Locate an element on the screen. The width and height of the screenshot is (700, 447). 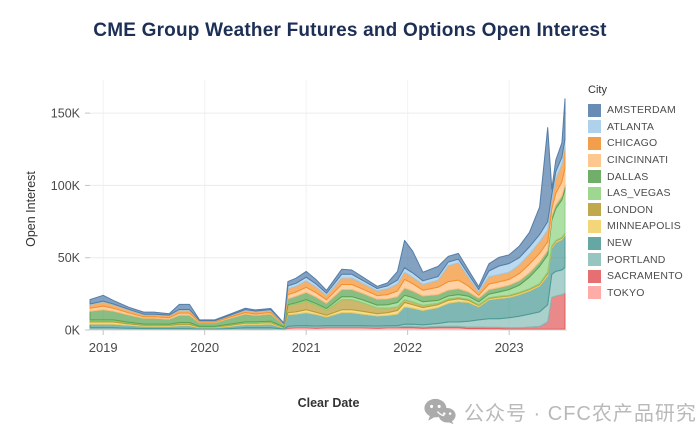
legend-swatch-tokyo is located at coordinates (594, 293).